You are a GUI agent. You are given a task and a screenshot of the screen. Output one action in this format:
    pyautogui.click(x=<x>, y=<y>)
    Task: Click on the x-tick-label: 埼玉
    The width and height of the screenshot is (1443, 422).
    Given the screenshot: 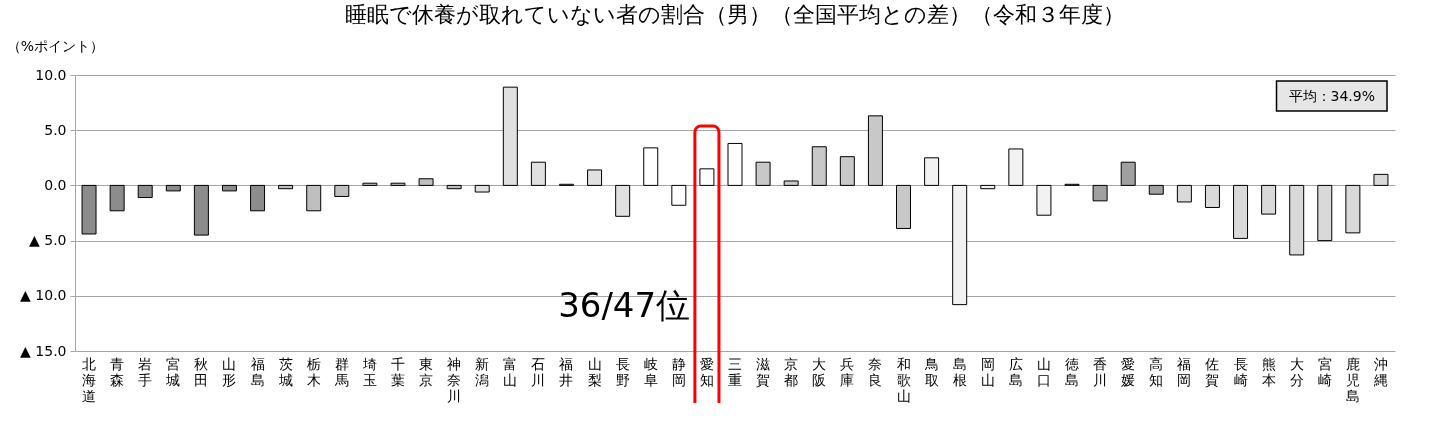 What is the action you would take?
    pyautogui.click(x=369, y=371)
    